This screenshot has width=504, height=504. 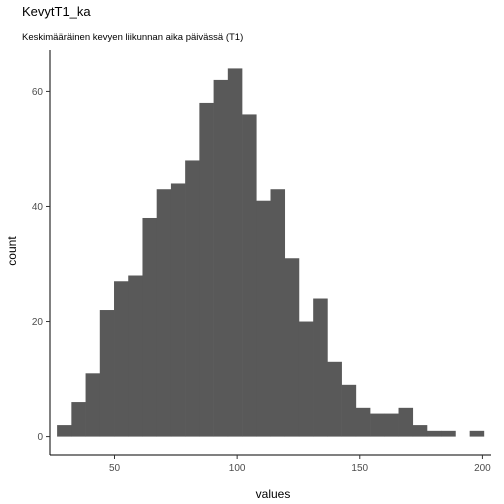 What do you see at coordinates (12, 251) in the screenshot?
I see `y-axis-title: count` at bounding box center [12, 251].